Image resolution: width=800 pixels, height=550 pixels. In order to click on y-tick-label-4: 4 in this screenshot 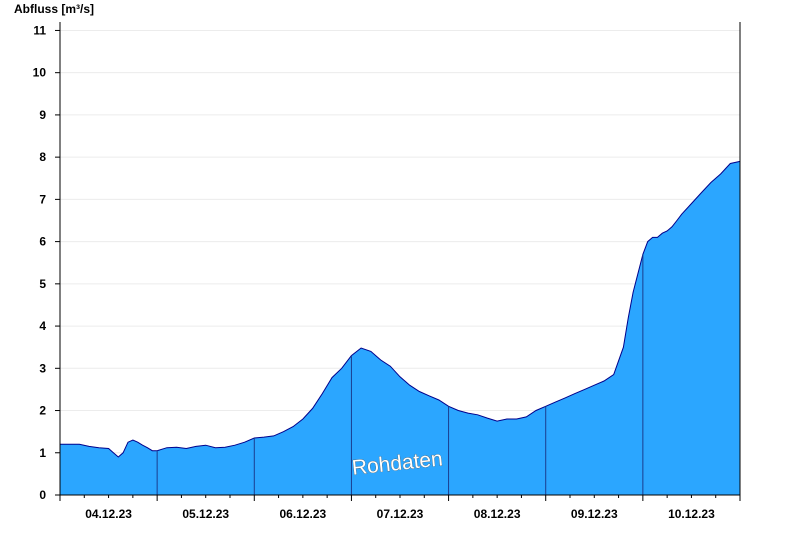, I will do `click(42, 326)`.